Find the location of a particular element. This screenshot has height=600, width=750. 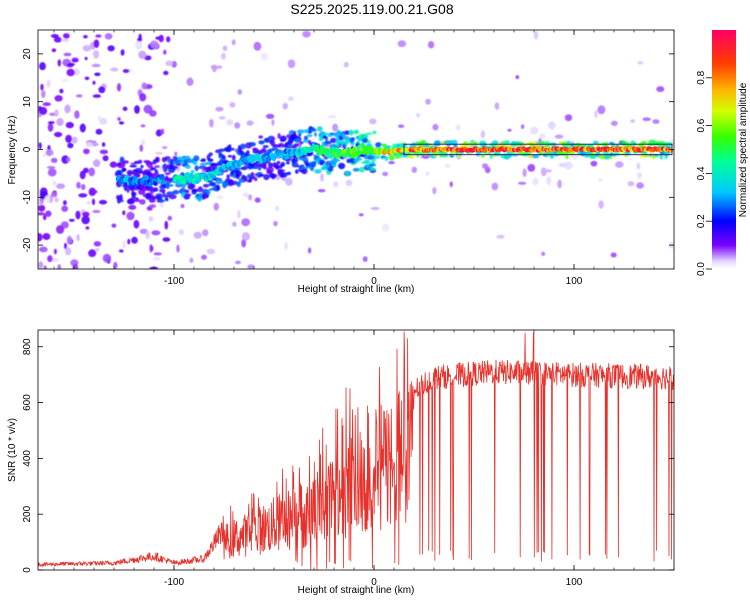

y-tick-label: 20 is located at coordinates (27, 54).